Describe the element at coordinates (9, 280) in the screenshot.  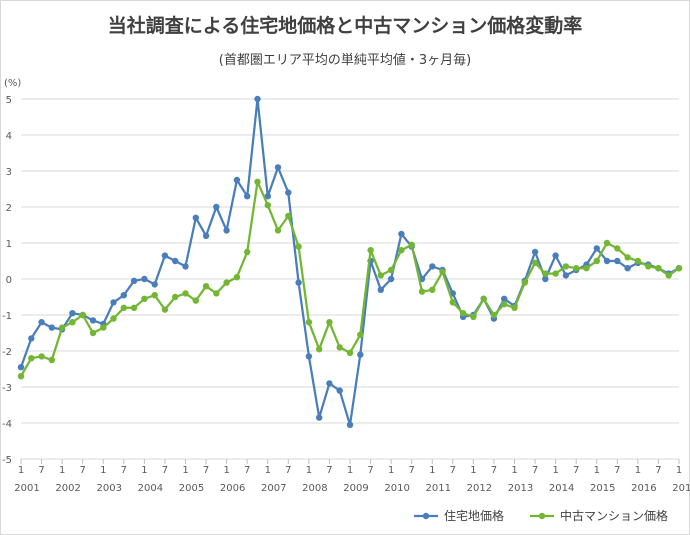
I see `y-tick-label: 0` at that location.